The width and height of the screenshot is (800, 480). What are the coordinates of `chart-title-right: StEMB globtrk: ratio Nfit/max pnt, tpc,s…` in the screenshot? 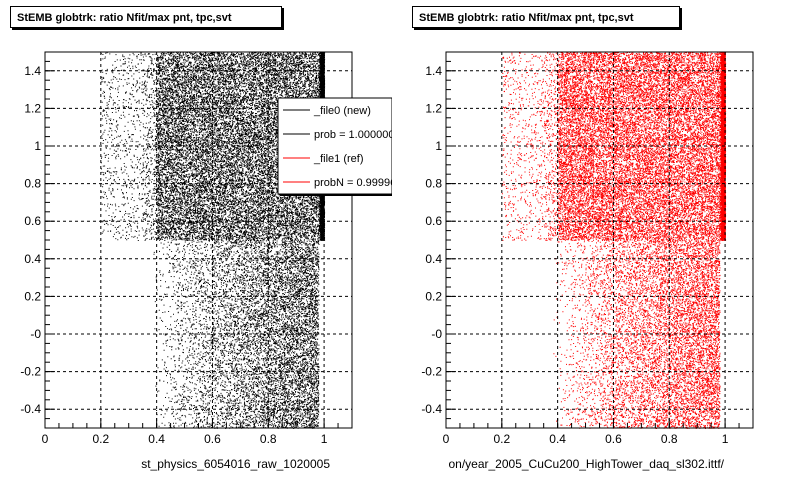 It's located at (546, 17).